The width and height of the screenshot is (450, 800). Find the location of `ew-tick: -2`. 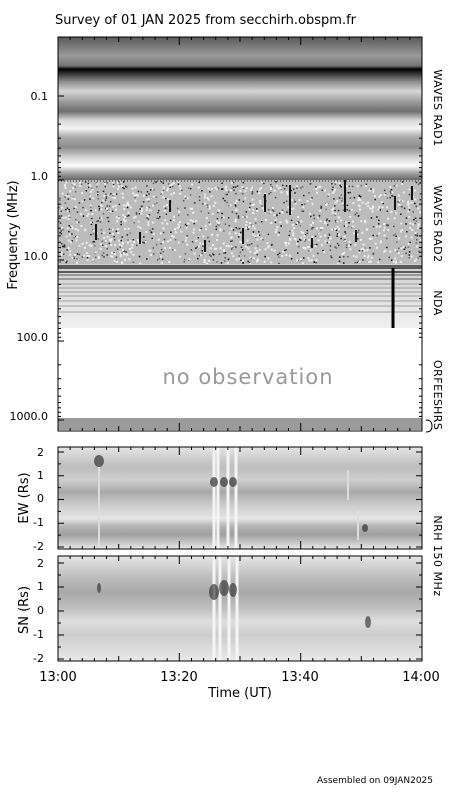

ew-tick: -2 is located at coordinates (38, 546).